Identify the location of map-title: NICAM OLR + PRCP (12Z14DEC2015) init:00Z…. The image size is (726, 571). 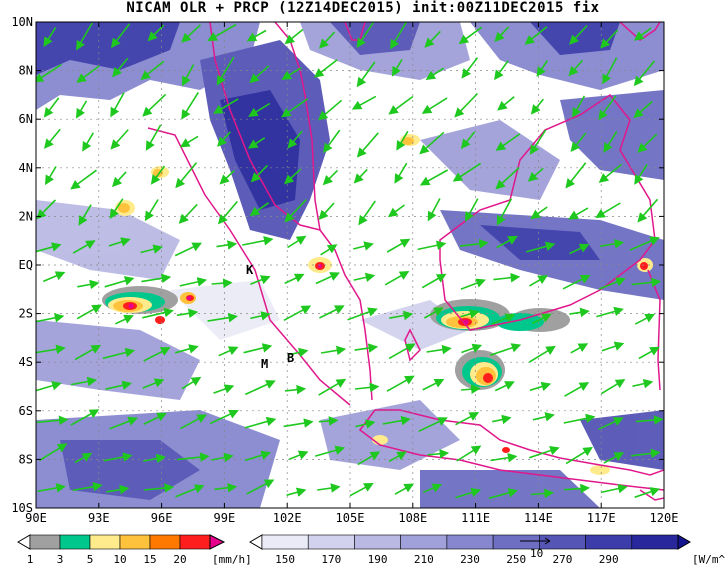
(363, 8).